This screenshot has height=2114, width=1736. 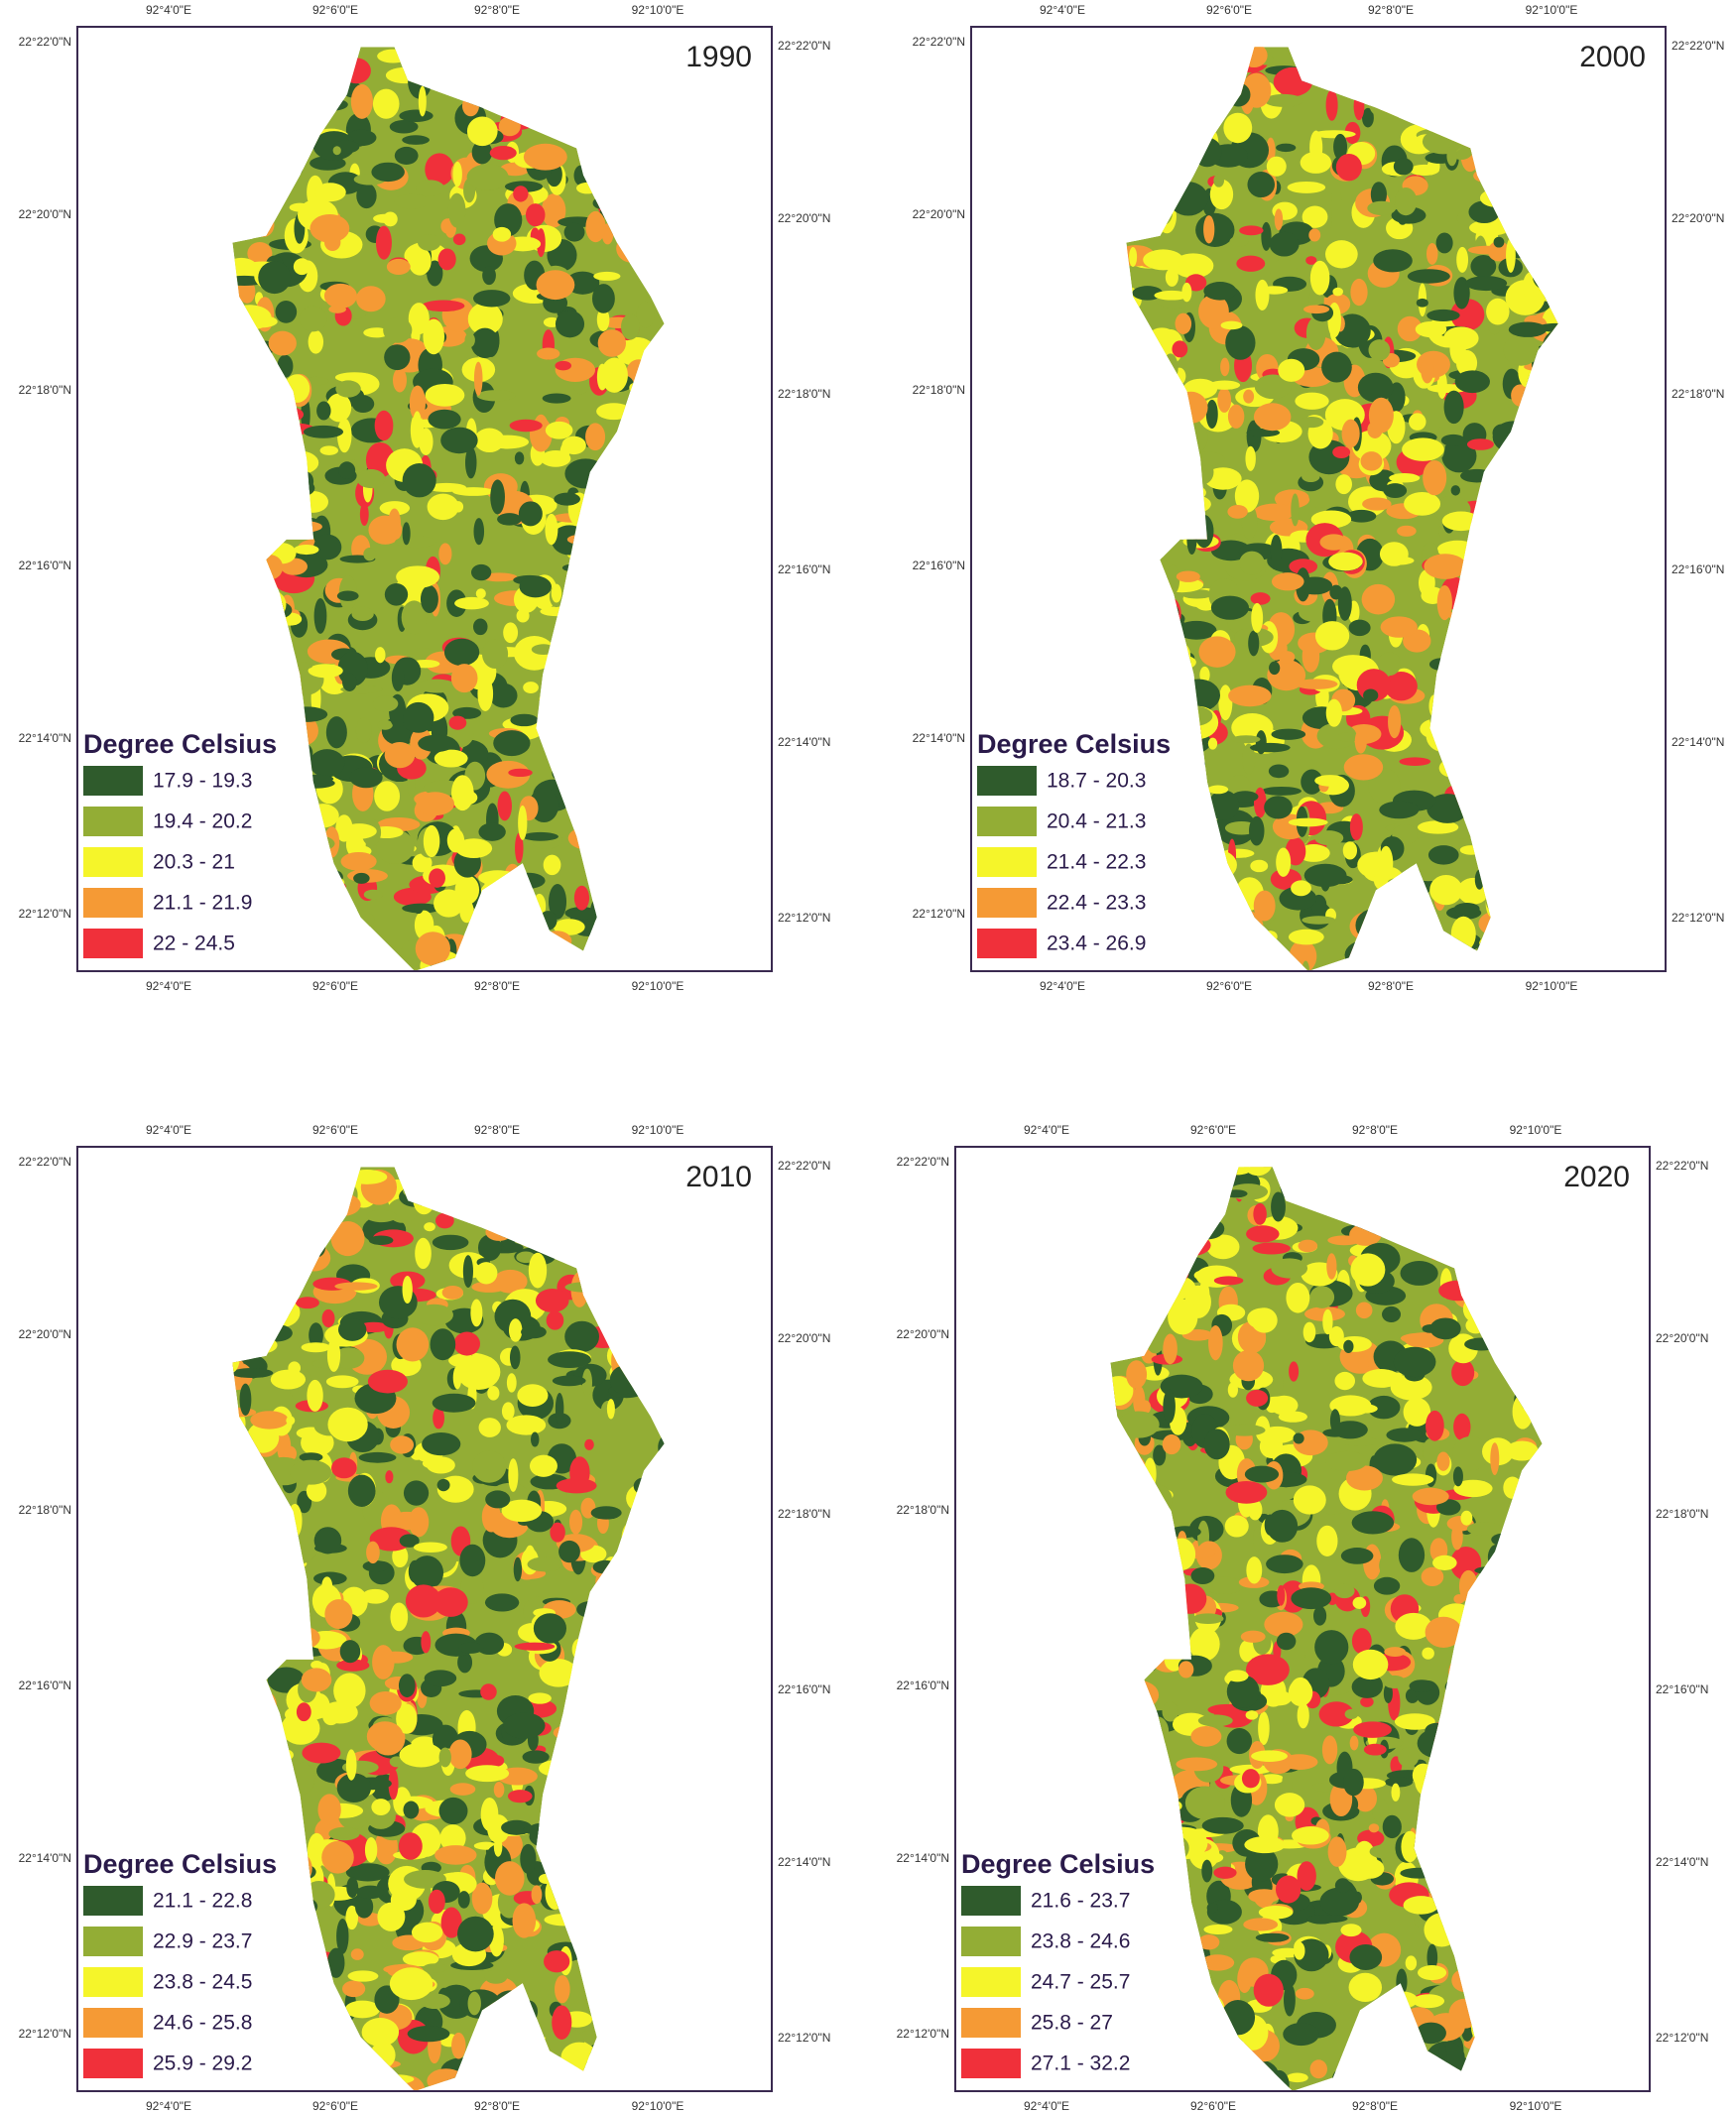 I want to click on longitude-label: 92°4'0"E, so click(x=1046, y=1130).